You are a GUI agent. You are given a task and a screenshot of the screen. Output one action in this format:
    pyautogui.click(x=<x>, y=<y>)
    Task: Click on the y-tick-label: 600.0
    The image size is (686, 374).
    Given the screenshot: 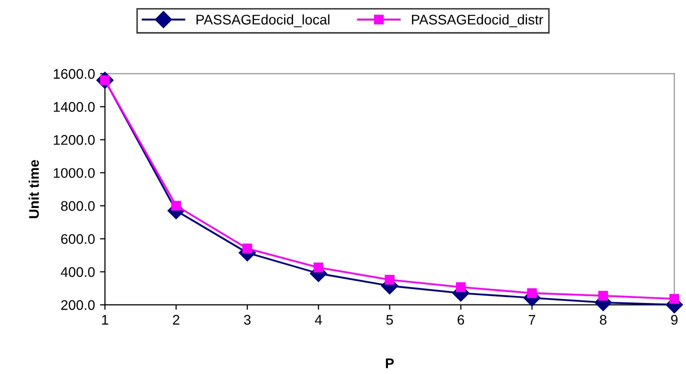 What is the action you would take?
    pyautogui.click(x=78, y=239)
    